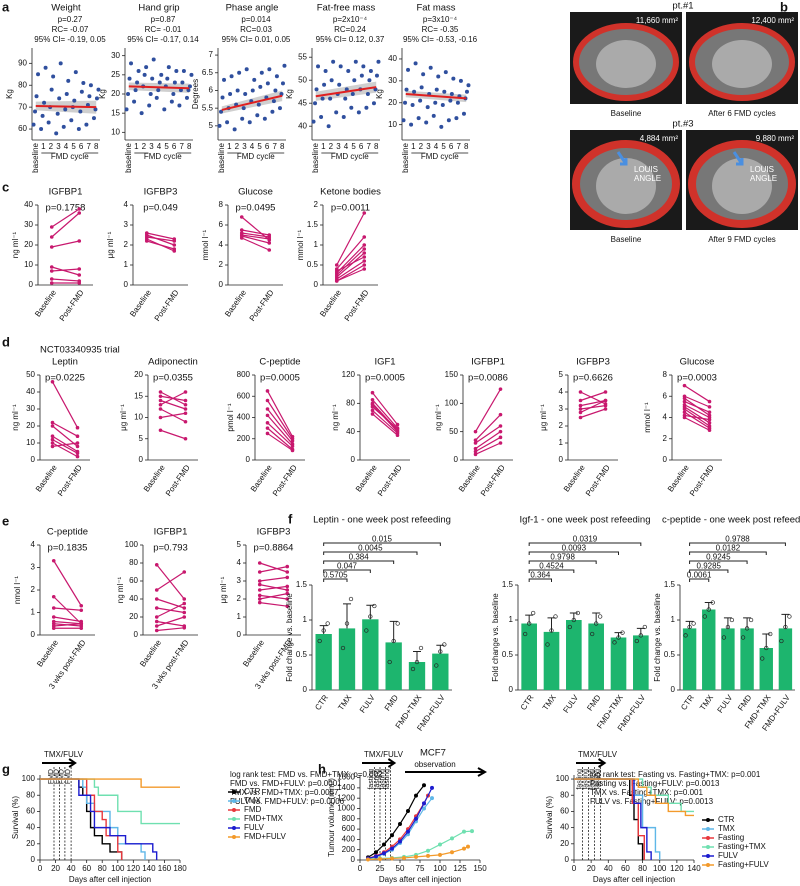 The height and width of the screenshot is (886, 800). What do you see at coordinates (93, 819) in the screenshot?
I see `survival-curve` at bounding box center [93, 819].